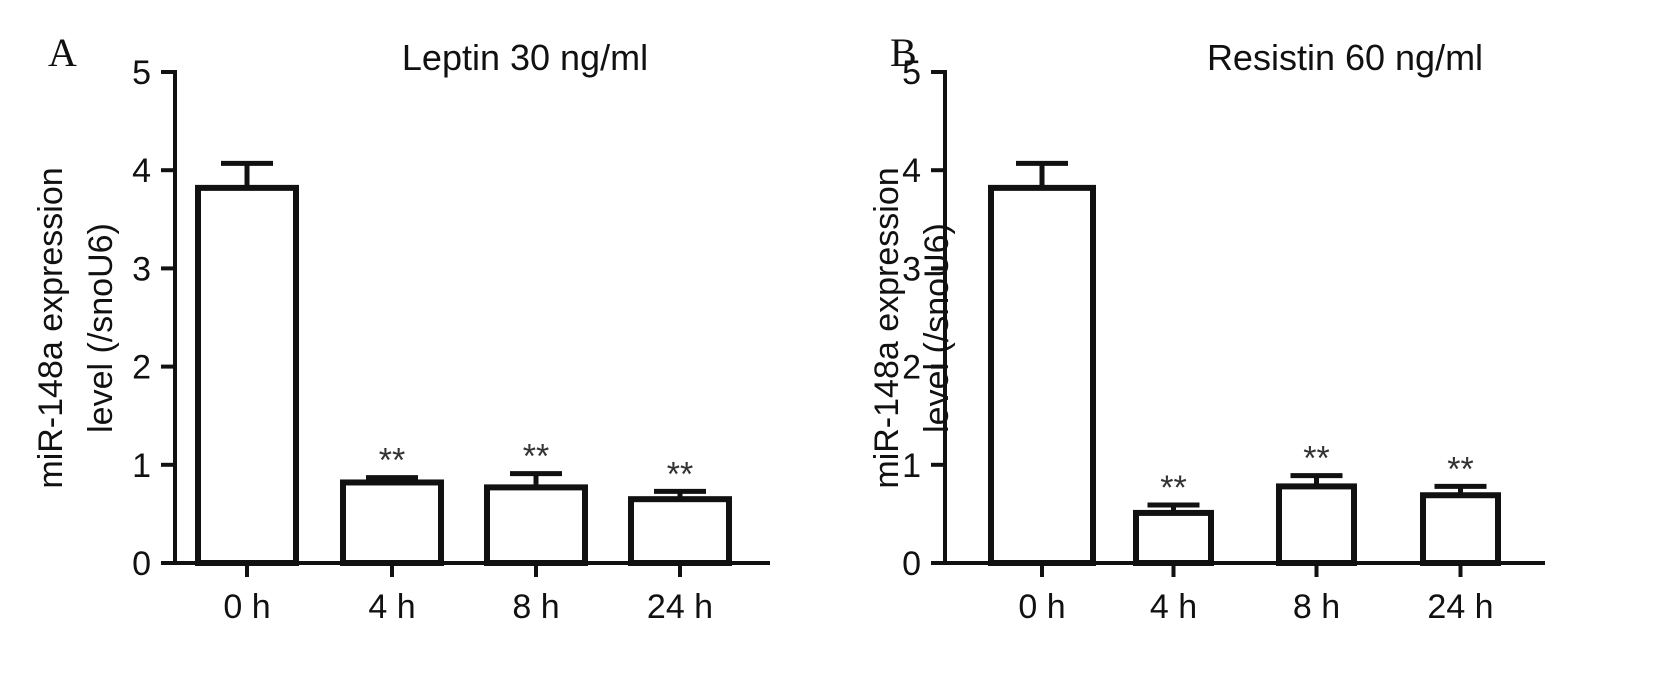  What do you see at coordinates (101, 328) in the screenshot?
I see `y-axis-label-a-line2: level (/snoU6)` at bounding box center [101, 328].